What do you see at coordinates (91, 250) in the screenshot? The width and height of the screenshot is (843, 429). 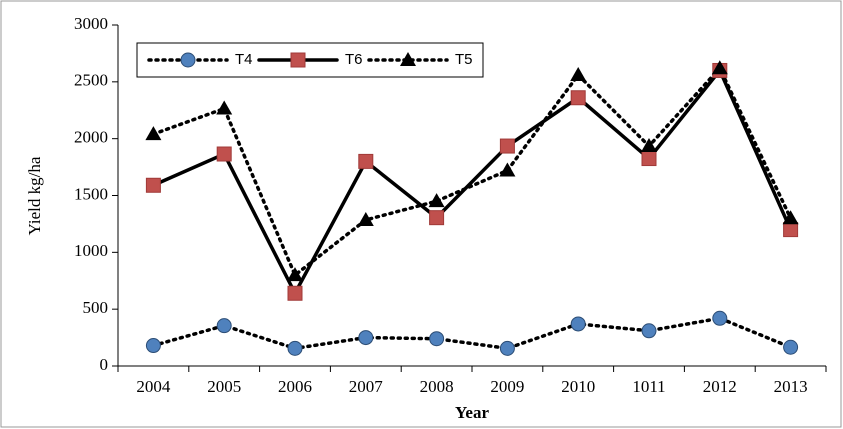 I see `y-tick-label: 1000` at bounding box center [91, 250].